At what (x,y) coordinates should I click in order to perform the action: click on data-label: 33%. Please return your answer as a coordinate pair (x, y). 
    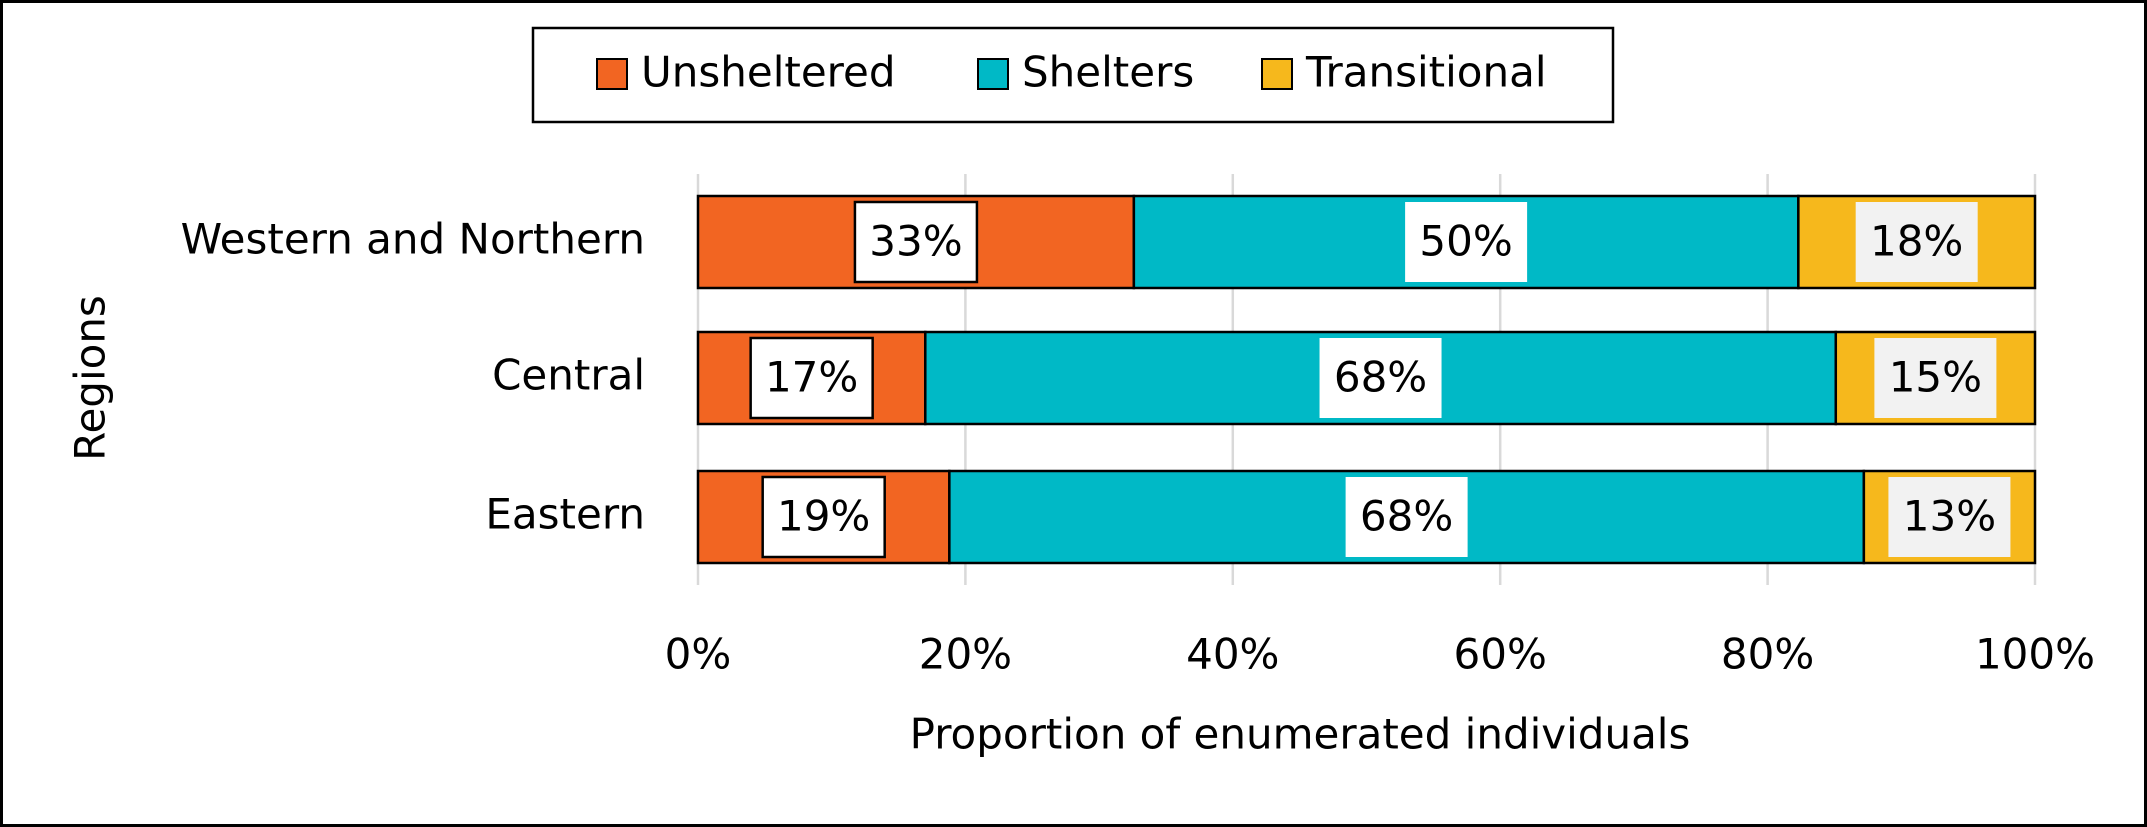
    Looking at the image, I should click on (915, 241).